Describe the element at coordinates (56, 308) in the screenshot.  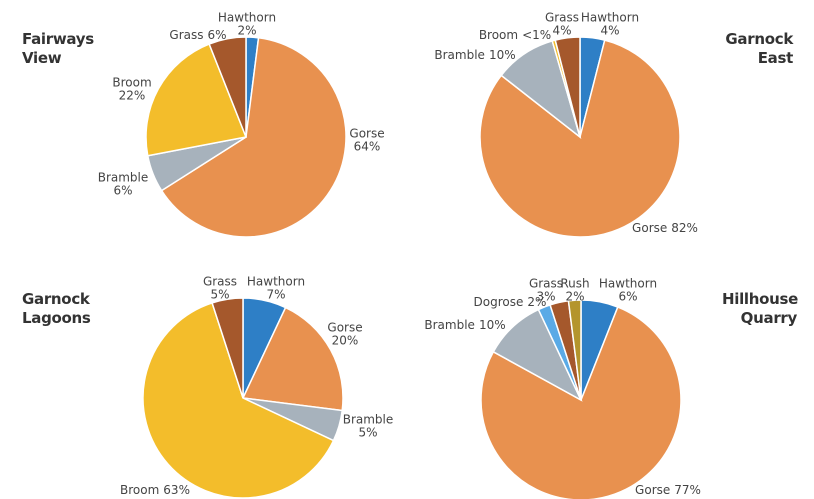
I see `chart-title: Garnock Lagoons` at that location.